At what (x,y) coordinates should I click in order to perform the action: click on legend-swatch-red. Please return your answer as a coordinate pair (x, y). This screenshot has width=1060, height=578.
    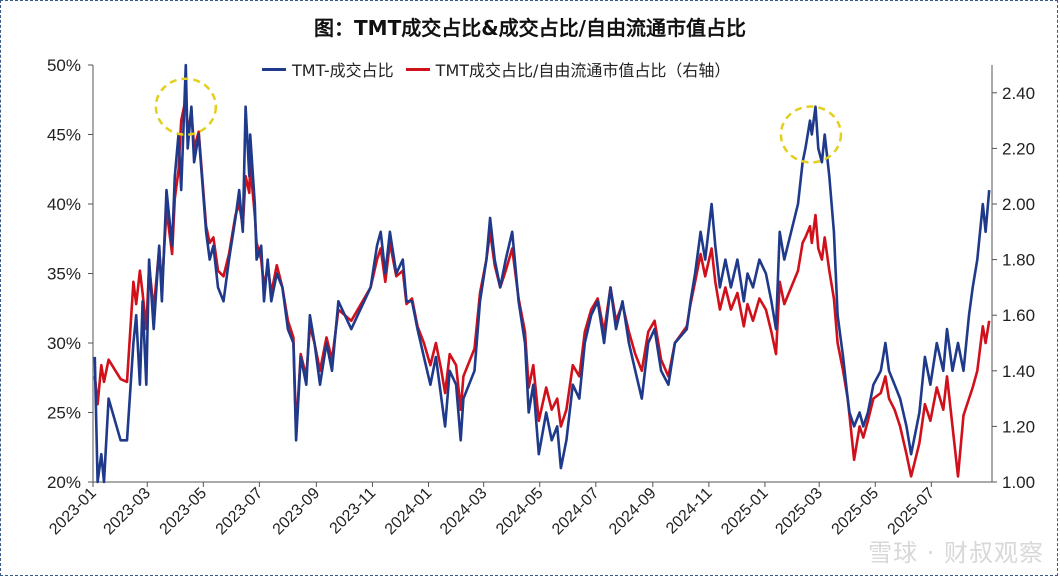
    Looking at the image, I should click on (417, 69).